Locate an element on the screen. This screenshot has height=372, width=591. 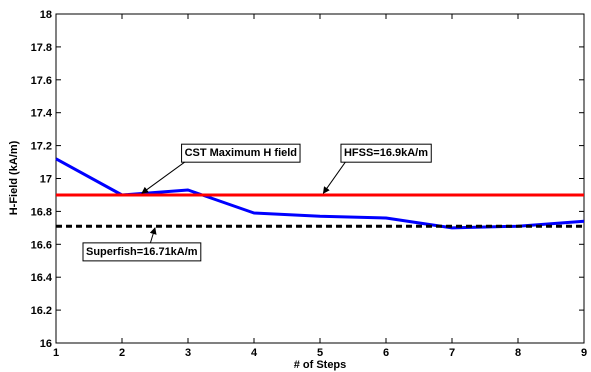
y-tick-label: 17 is located at coordinates (46, 180).